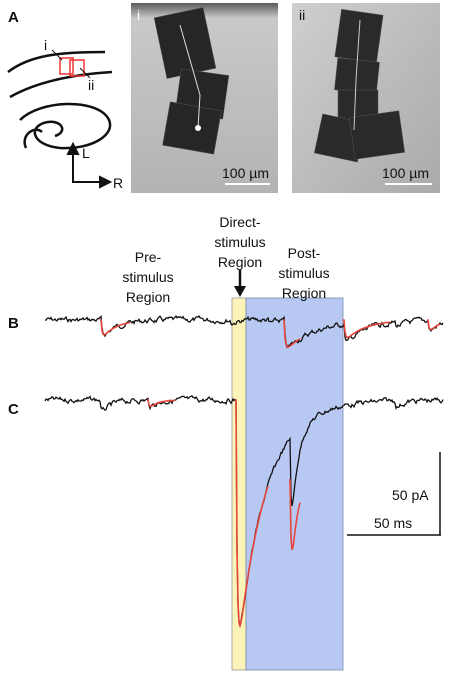 The height and width of the screenshot is (674, 452). What do you see at coordinates (77, 68) in the screenshot?
I see `box-ii` at bounding box center [77, 68].